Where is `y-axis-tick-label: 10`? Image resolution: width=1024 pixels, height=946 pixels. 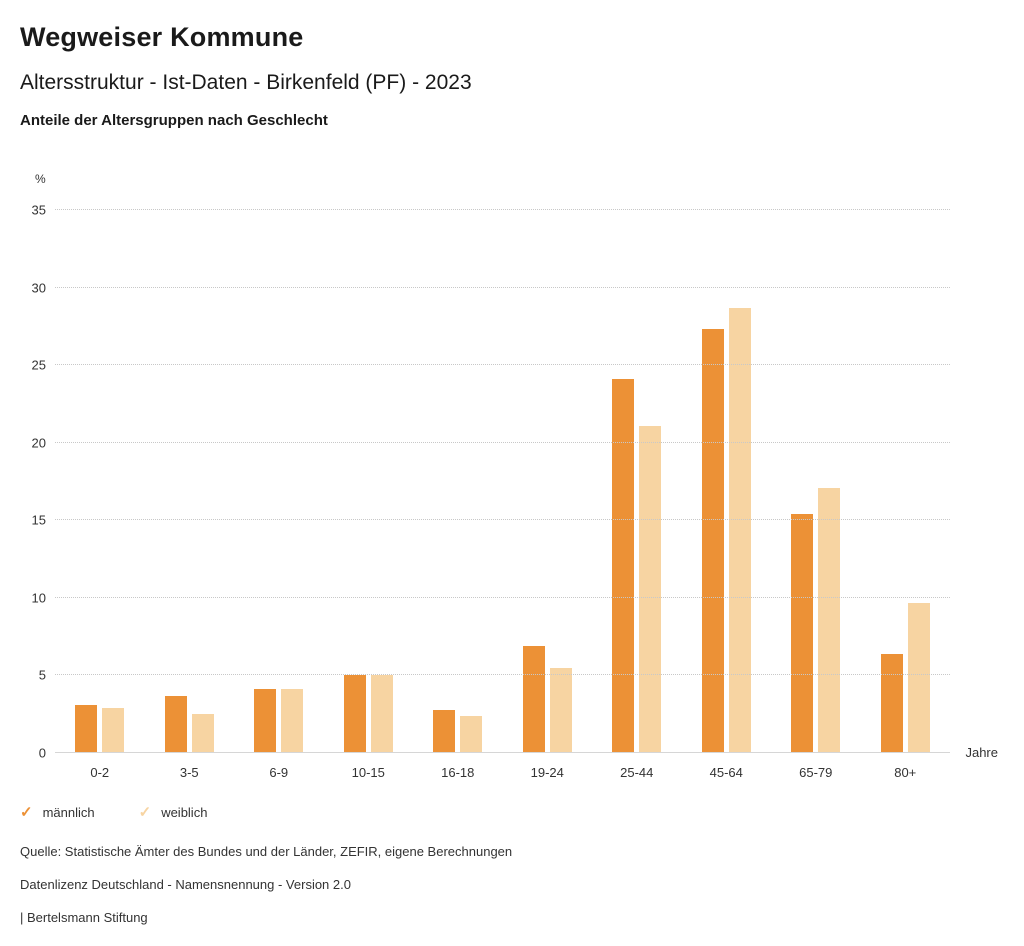
y-axis-tick-label: 10 is located at coordinates (38, 598).